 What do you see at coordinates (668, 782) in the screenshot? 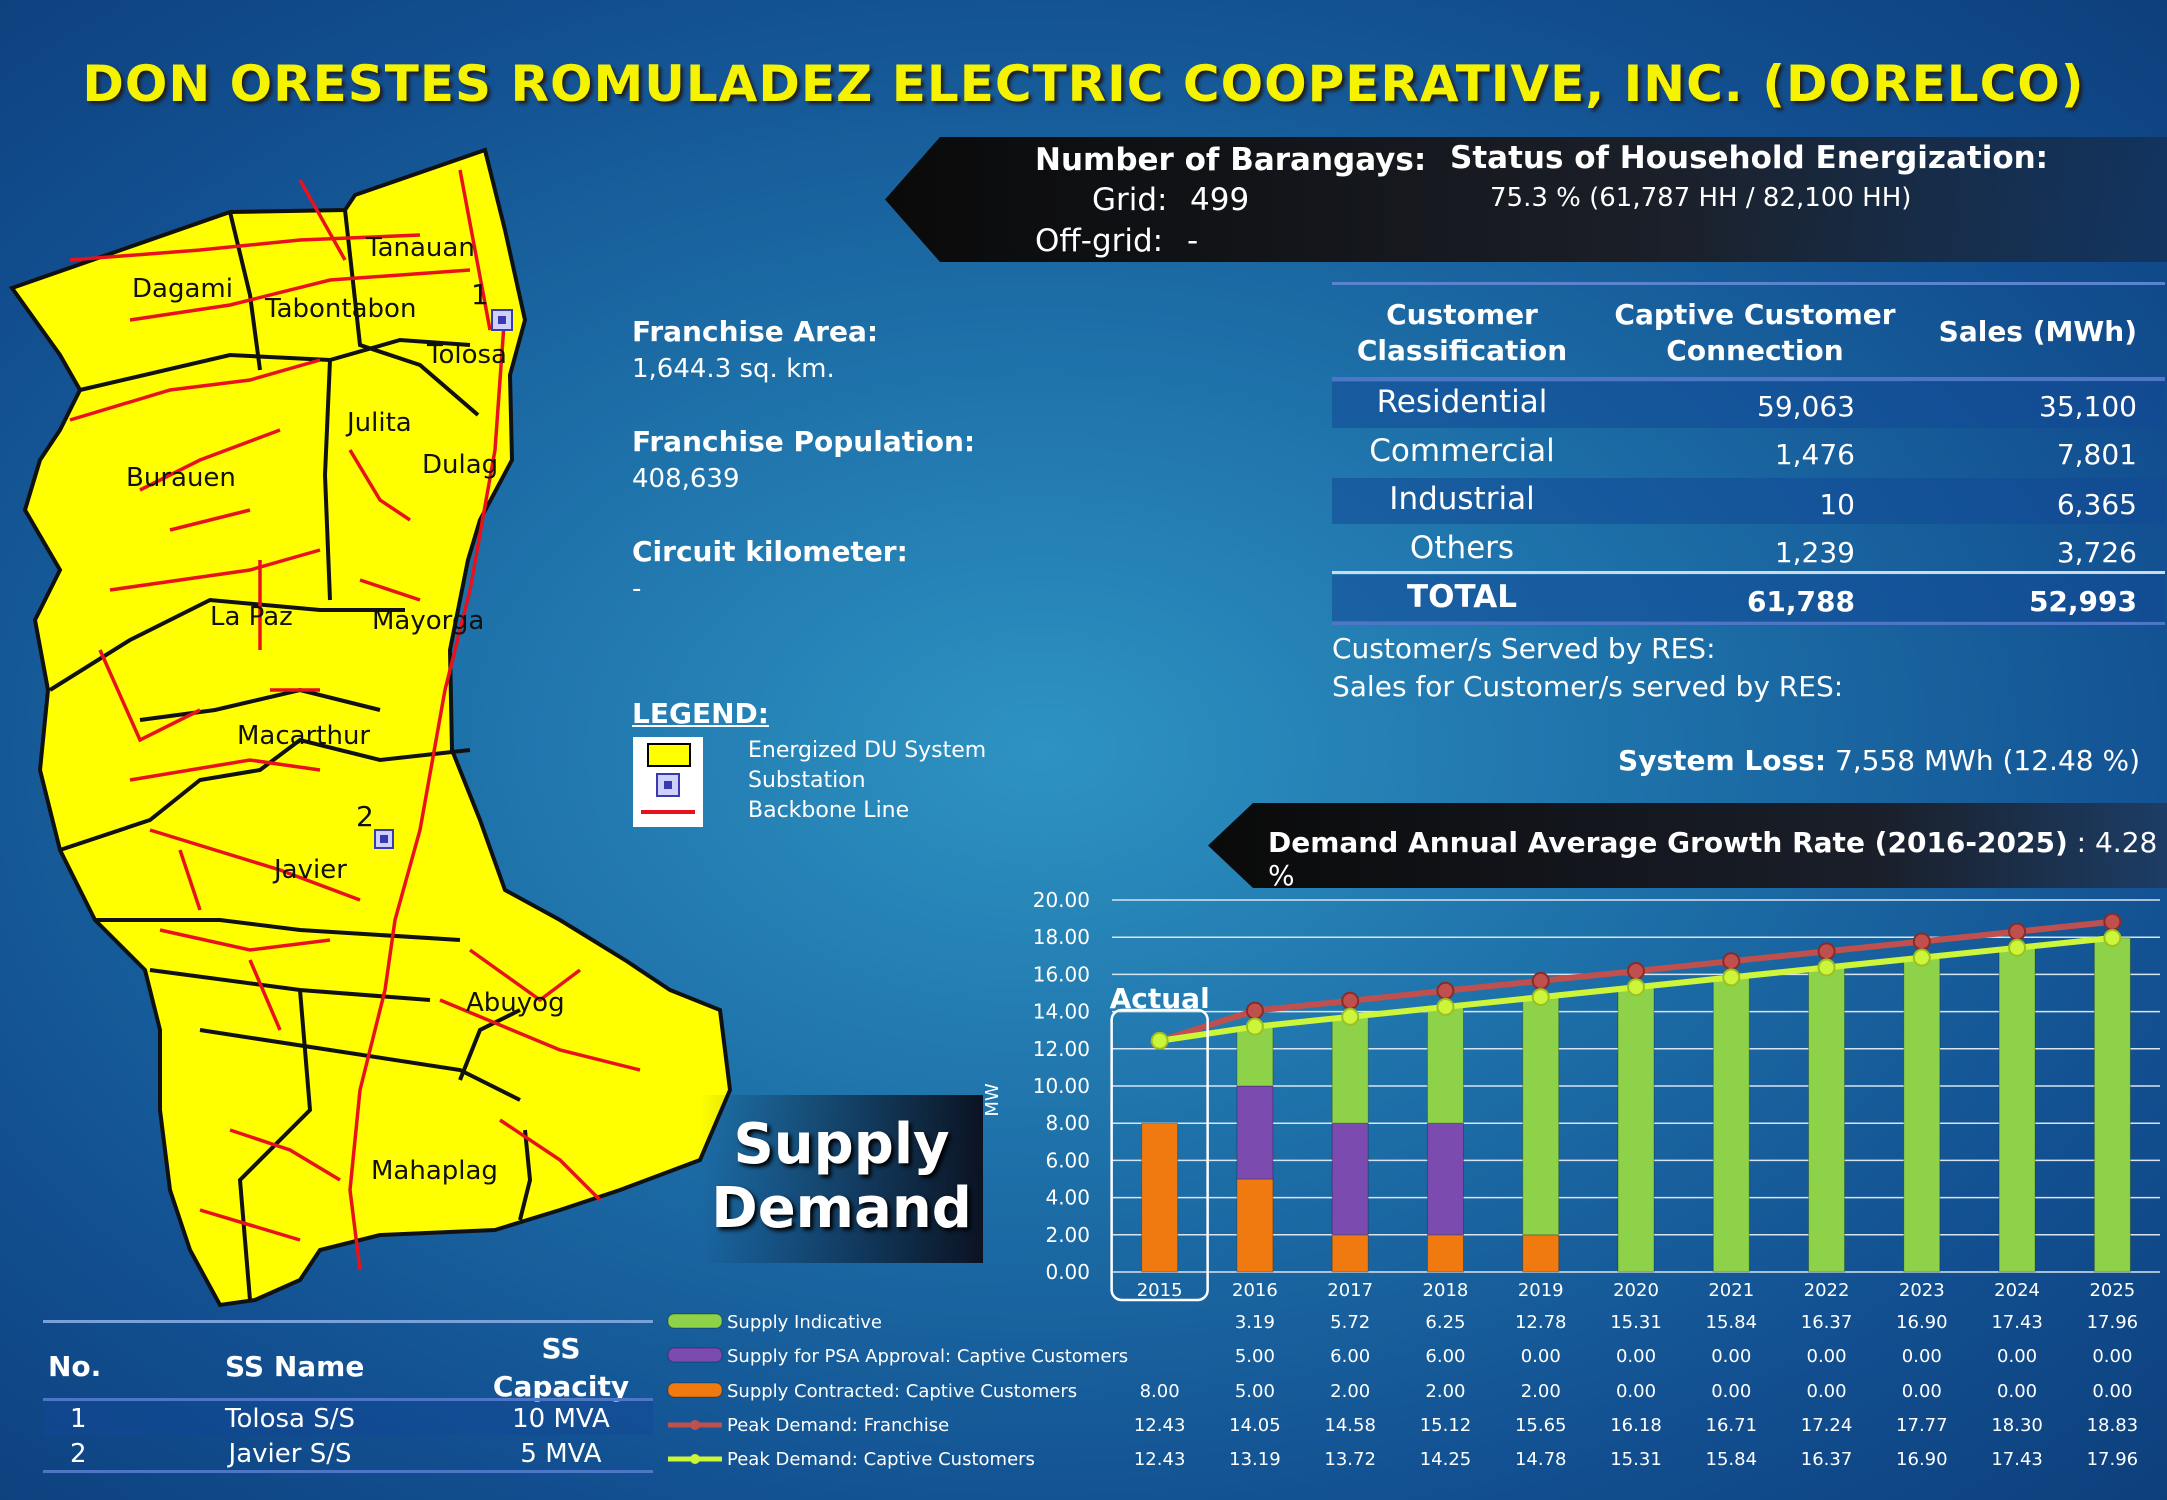
I see `legend-icon-box` at bounding box center [668, 782].